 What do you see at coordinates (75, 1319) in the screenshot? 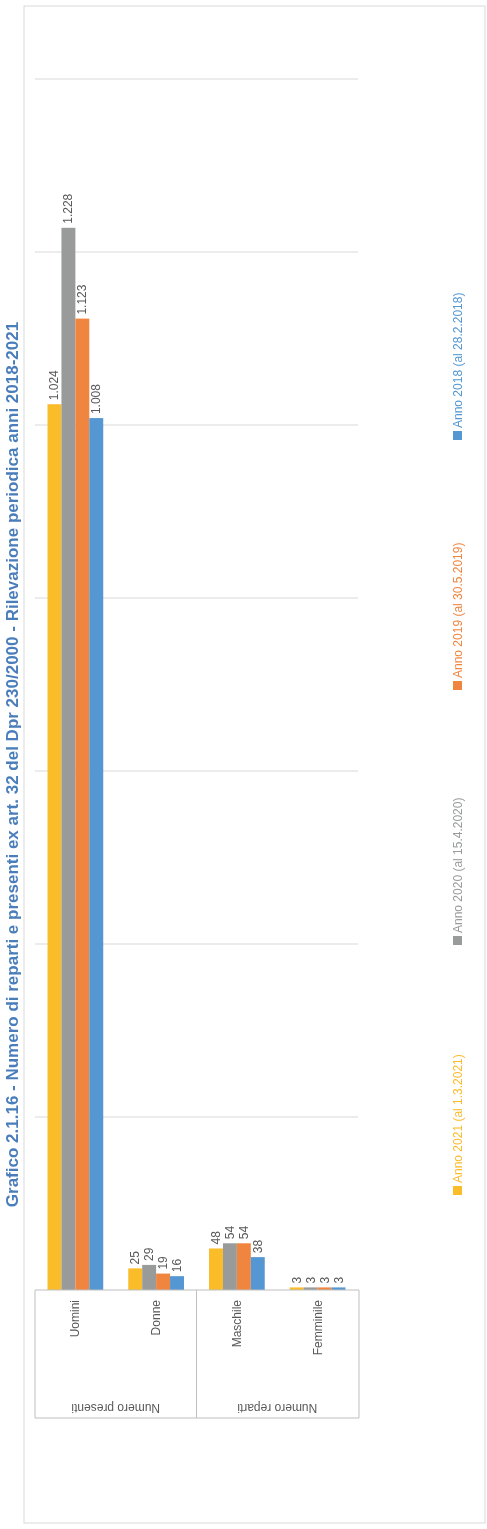
I see `x-tick-label: Uomini` at bounding box center [75, 1319].